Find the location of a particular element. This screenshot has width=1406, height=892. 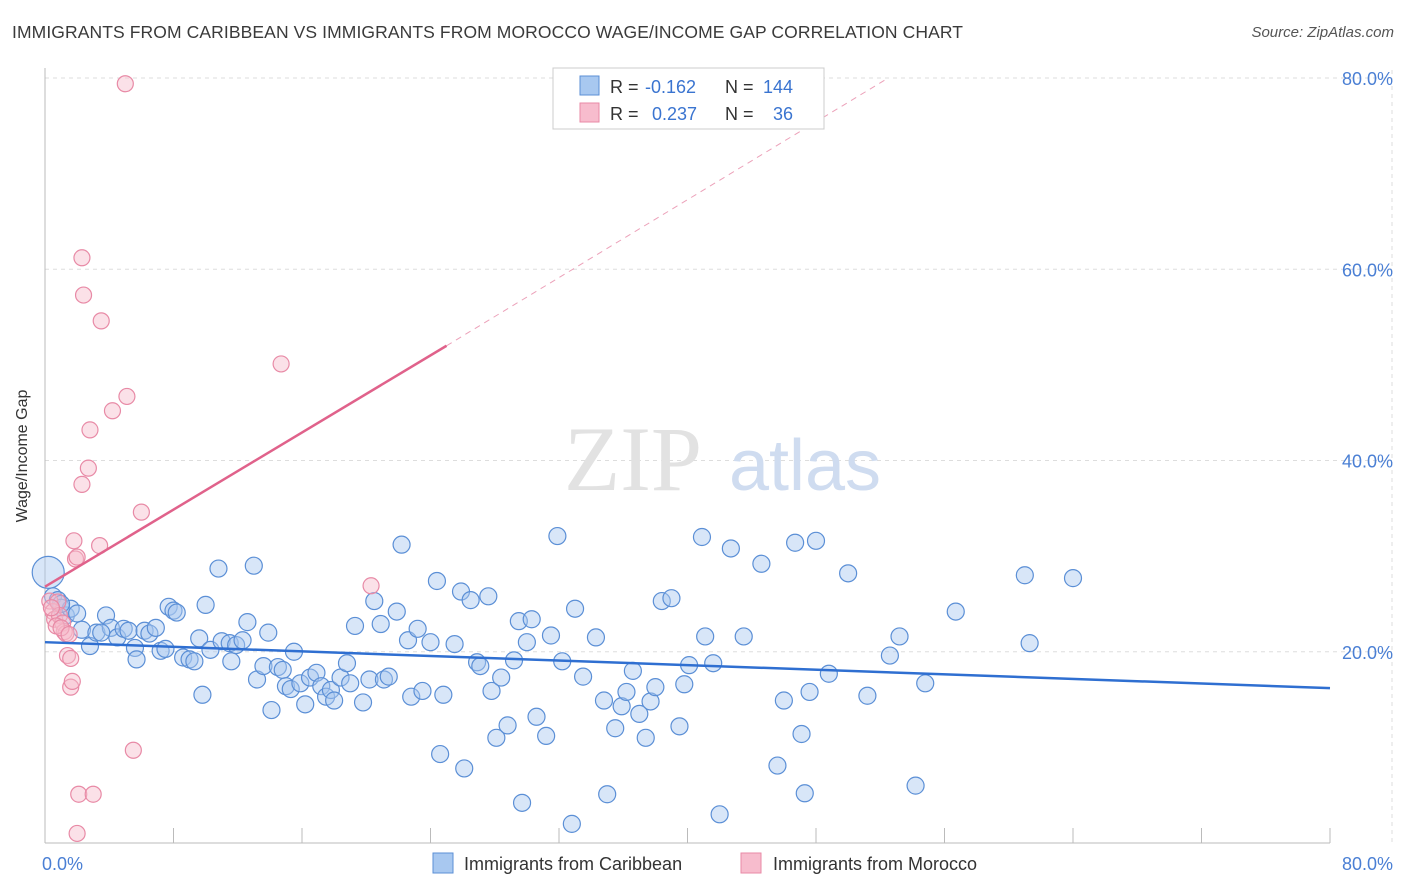

y-tick-label-2: 60.0% is located at coordinates (1367, 270).